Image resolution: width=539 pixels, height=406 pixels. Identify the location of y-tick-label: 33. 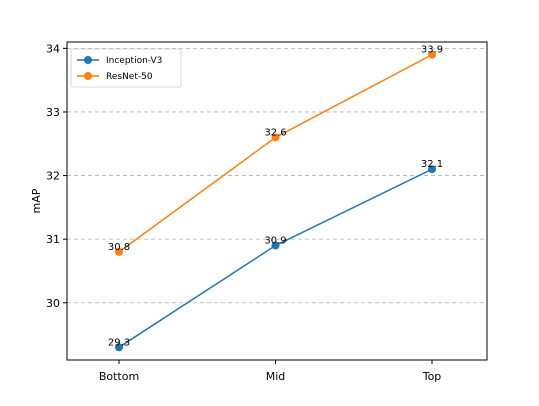
(53, 112).